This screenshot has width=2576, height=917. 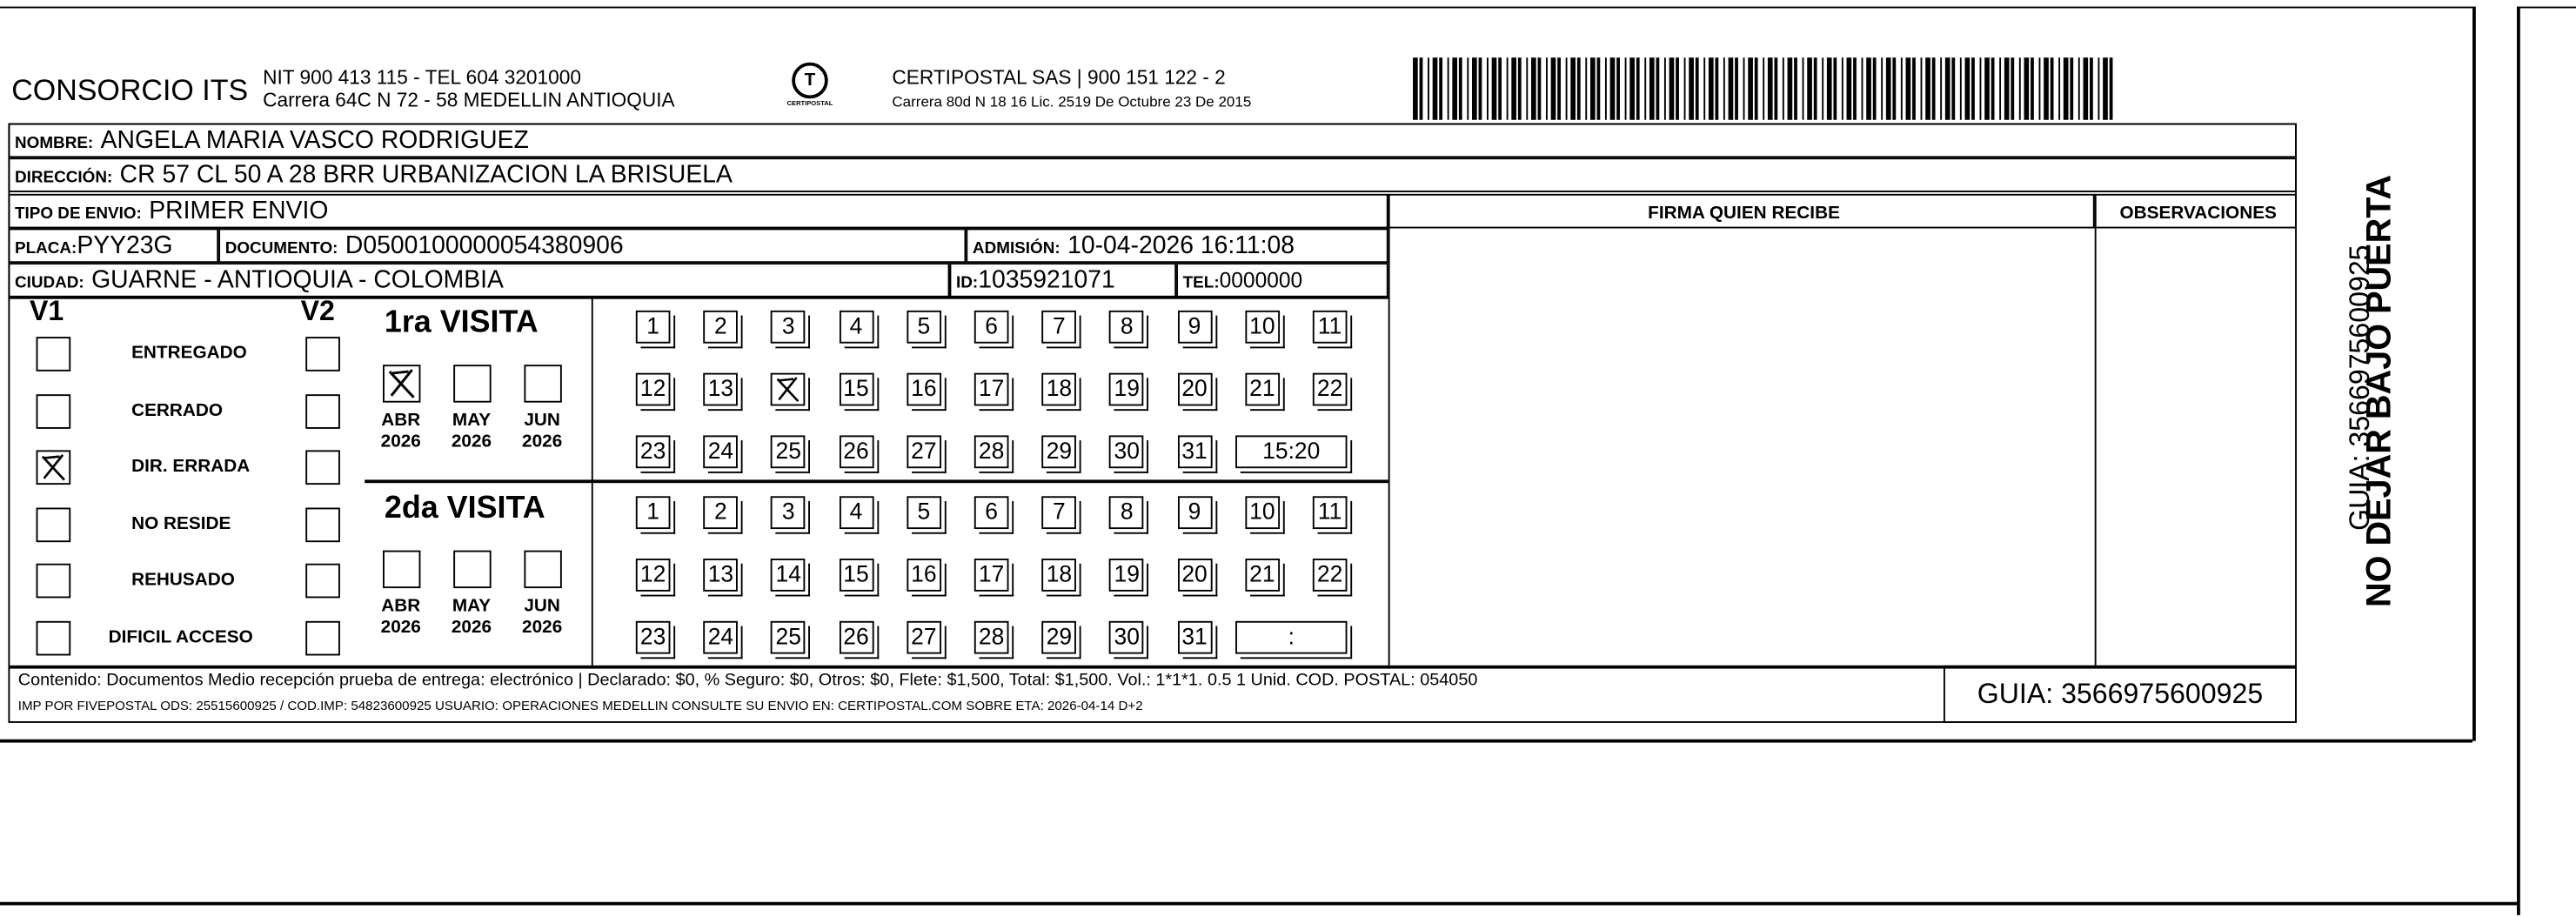 What do you see at coordinates (791, 392) in the screenshot?
I see `day-box` at bounding box center [791, 392].